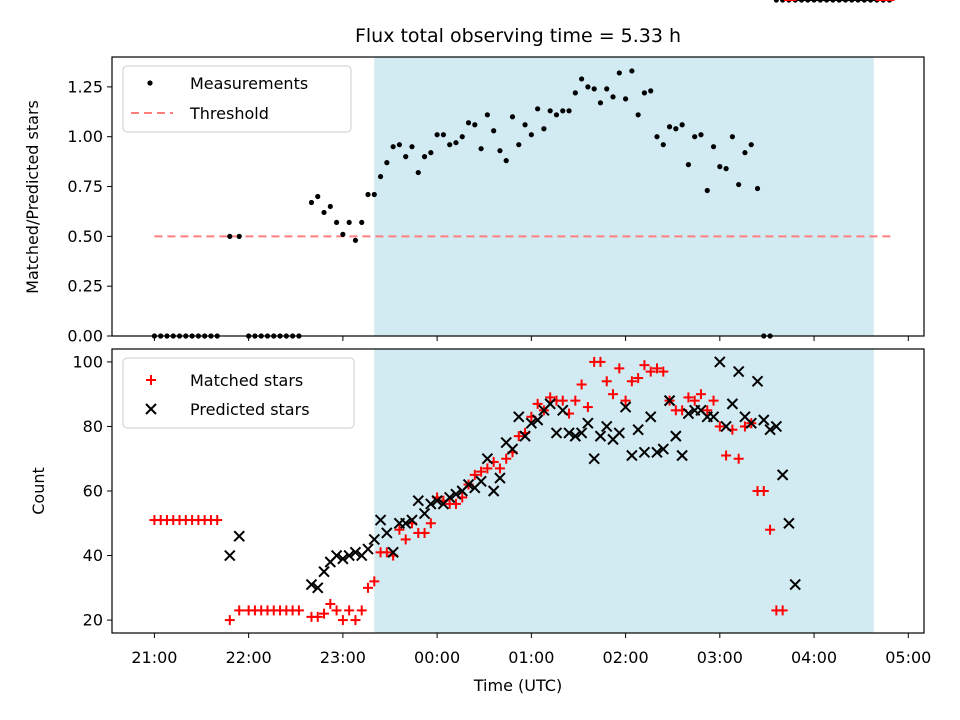 The width and height of the screenshot is (960, 720). I want to click on x-axis-label: Time (UTC), so click(517, 685).